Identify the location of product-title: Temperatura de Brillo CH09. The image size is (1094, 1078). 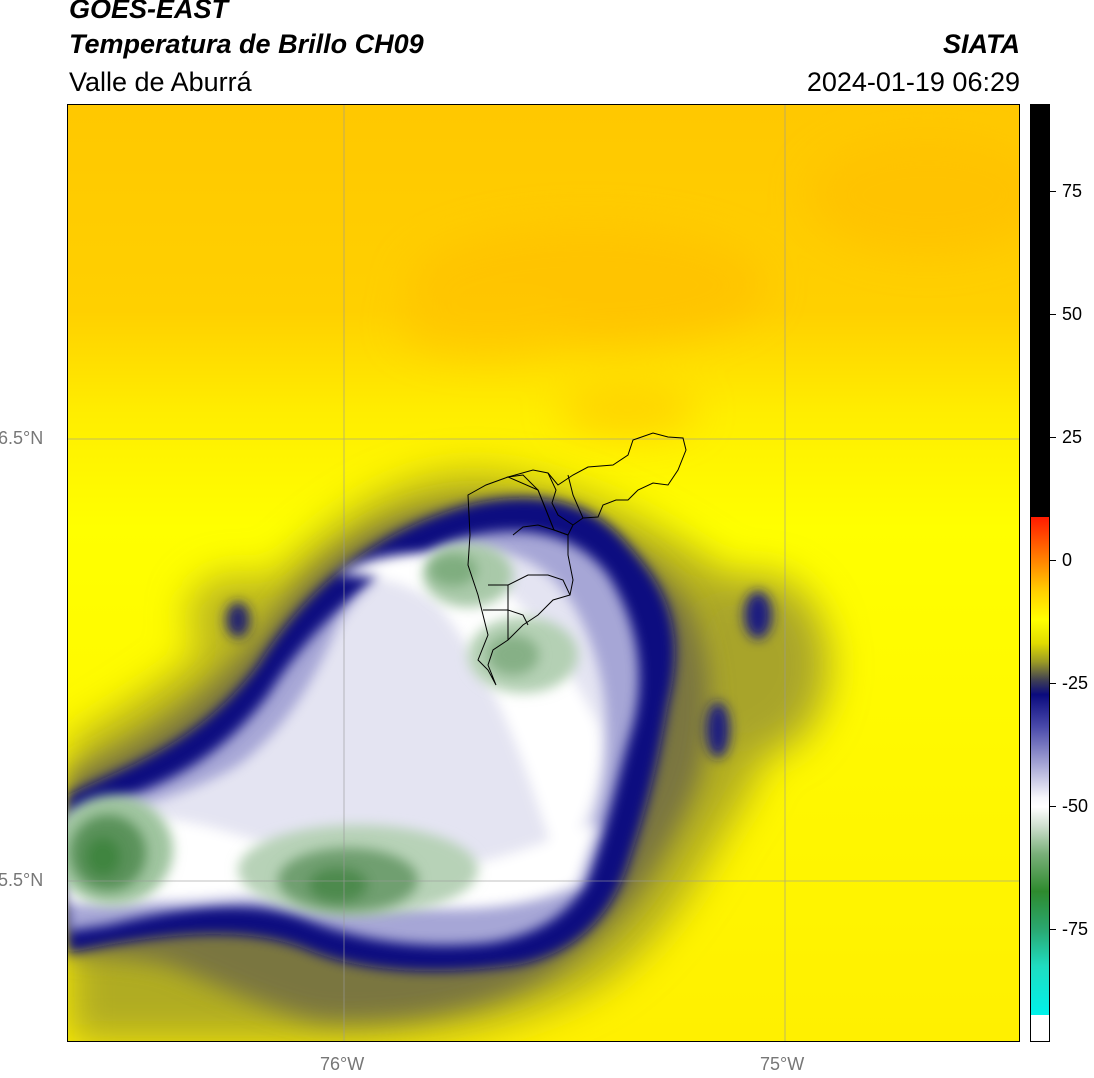
(246, 44).